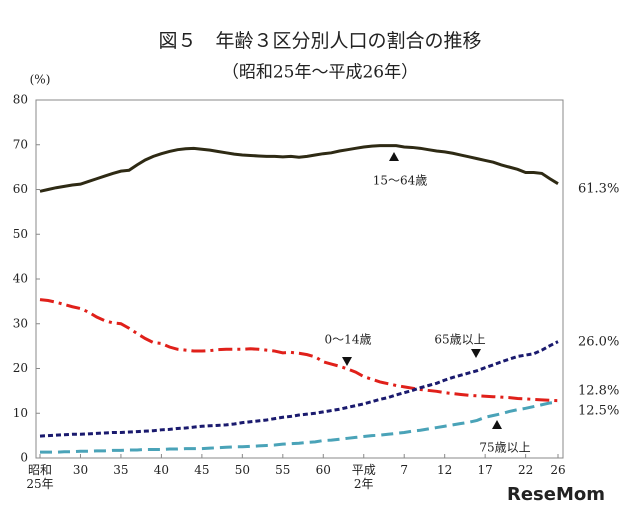 The width and height of the screenshot is (640, 513). Describe the element at coordinates (363, 477) in the screenshot. I see `x-tick-label: 平成2年` at that location.